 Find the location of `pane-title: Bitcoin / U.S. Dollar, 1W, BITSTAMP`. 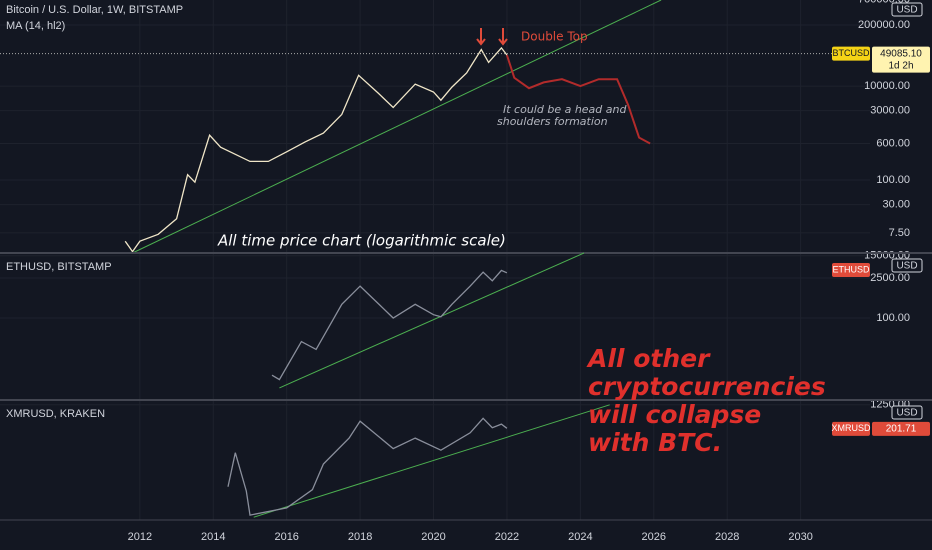

pane-title: Bitcoin / U.S. Dollar, 1W, BITSTAMP is located at coordinates (94, 10).